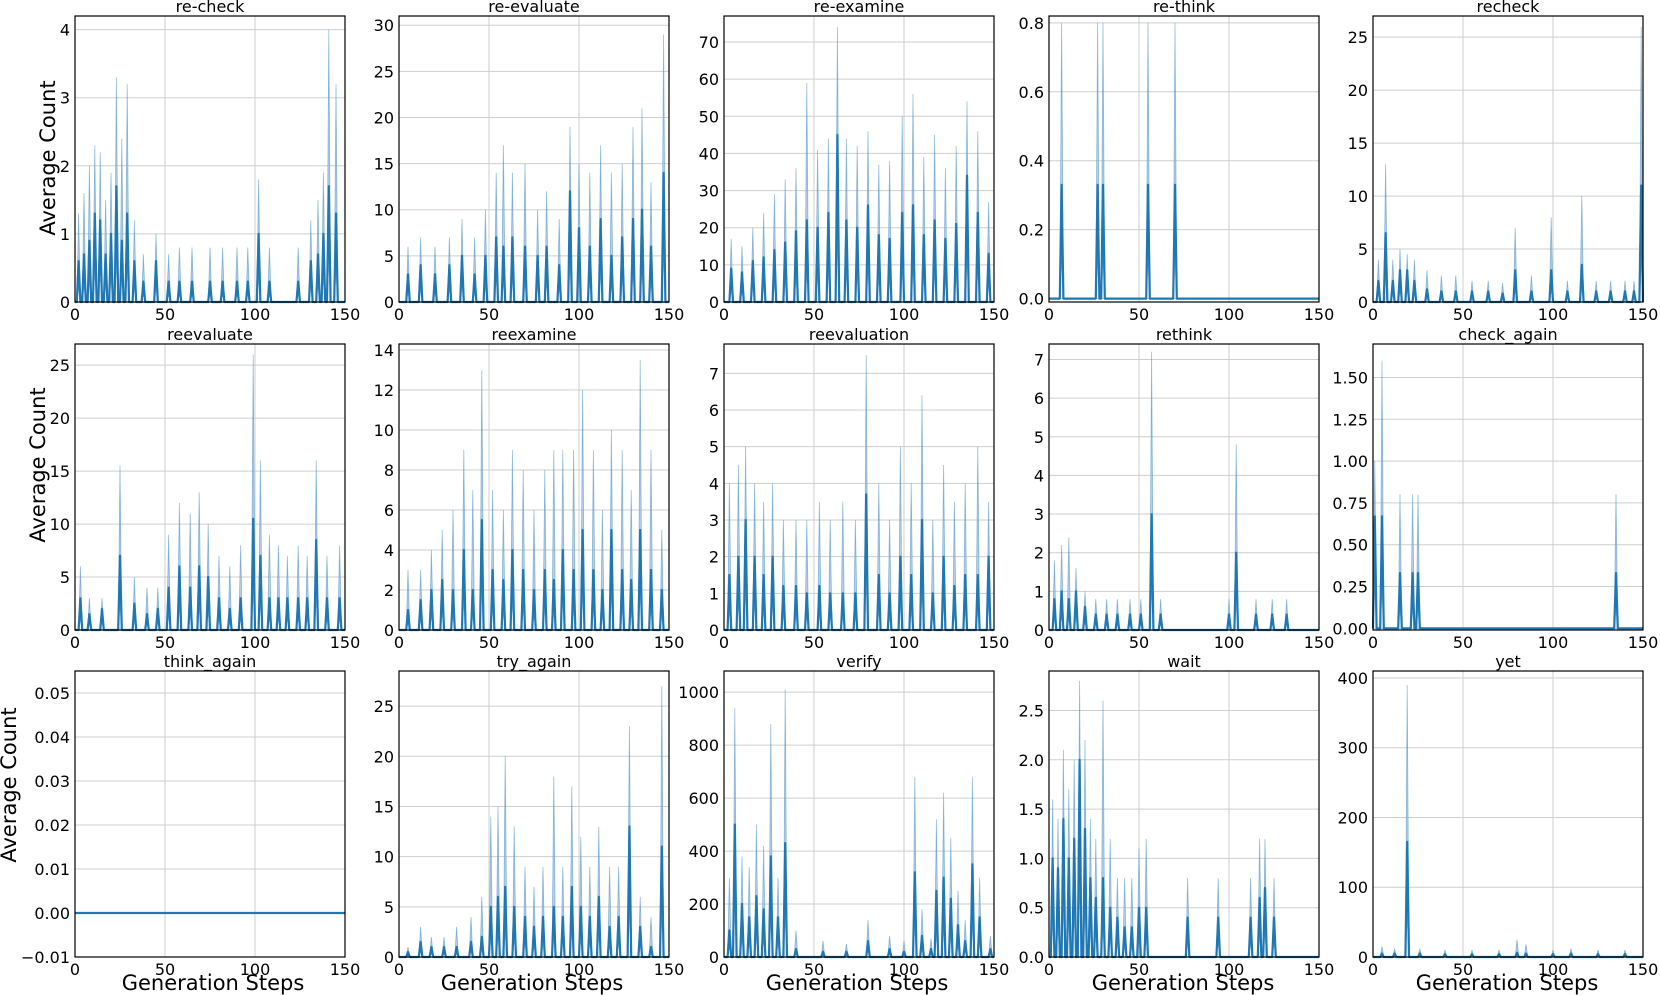  I want to click on subplot-rethink: rethink 0 50 100 150 0 1 2 3 4 5 6 7, so click(1184, 488).